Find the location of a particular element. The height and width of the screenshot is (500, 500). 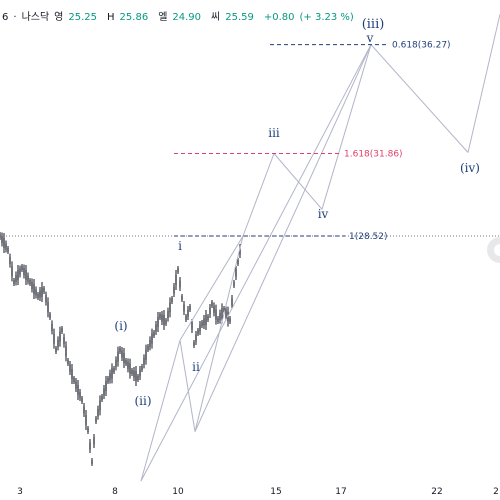

price-marker is located at coordinates (493, 250).